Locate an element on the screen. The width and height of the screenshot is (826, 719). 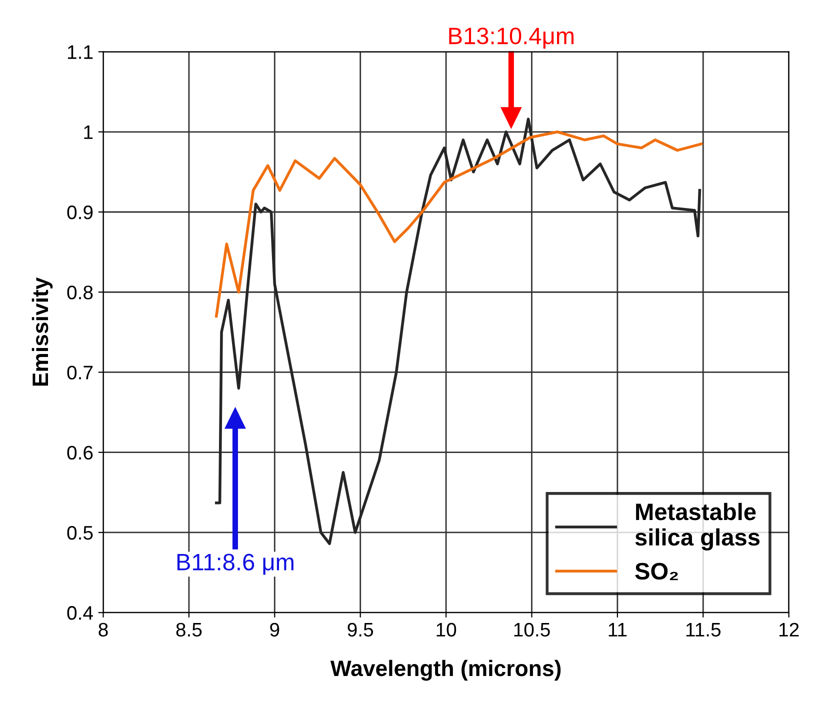
y-tick-label: 0.7 is located at coordinates (80, 373).